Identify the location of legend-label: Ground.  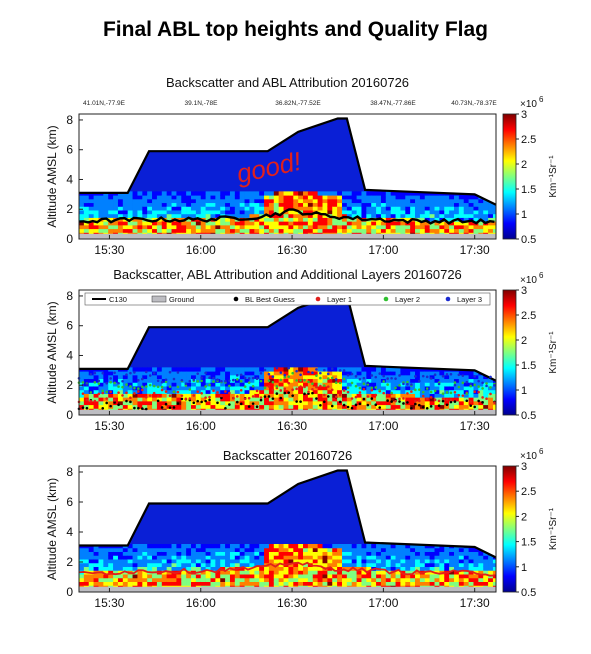
(181, 299).